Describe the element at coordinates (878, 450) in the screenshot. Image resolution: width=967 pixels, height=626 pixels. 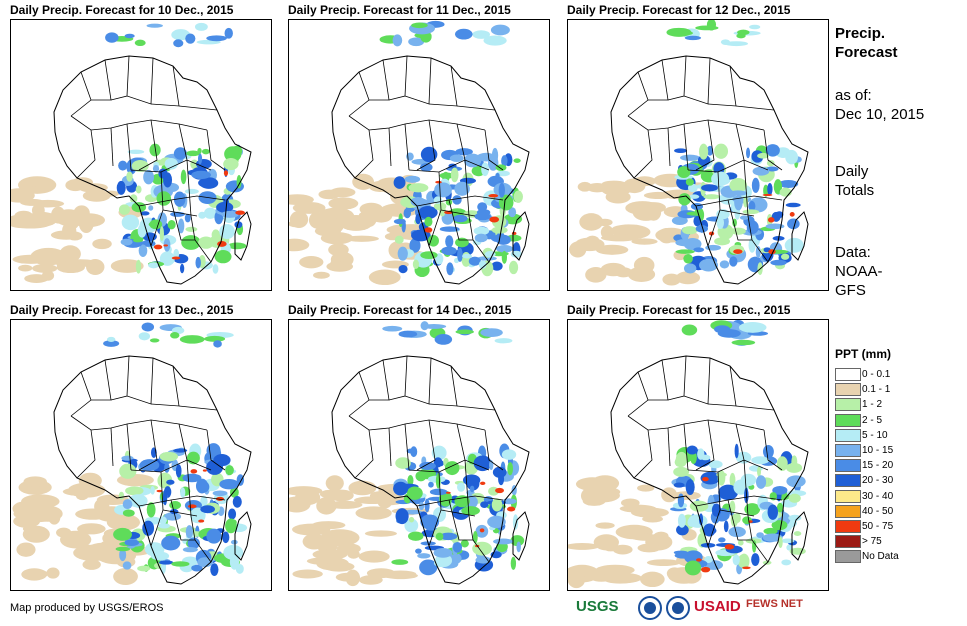
I see `legend-label: 10 - 15` at that location.